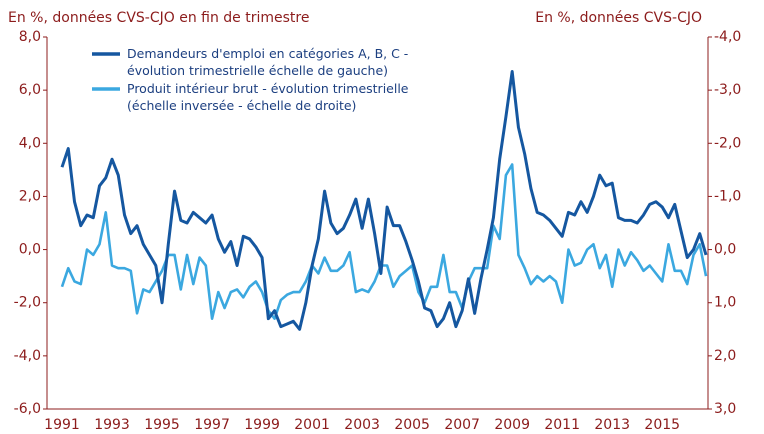 The width and height of the screenshot is (764, 434). I want to click on x-tick-label: 2009, so click(512, 425).